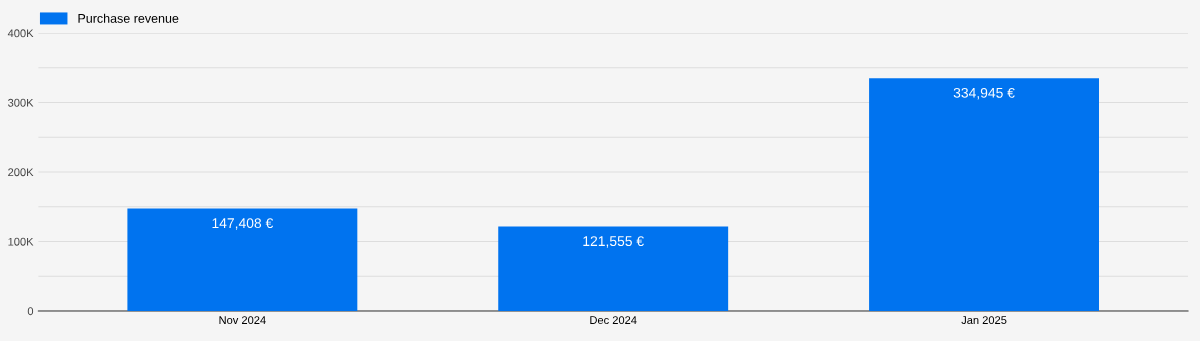  What do you see at coordinates (984, 93) in the screenshot?
I see `data-label: 334,945 €` at bounding box center [984, 93].